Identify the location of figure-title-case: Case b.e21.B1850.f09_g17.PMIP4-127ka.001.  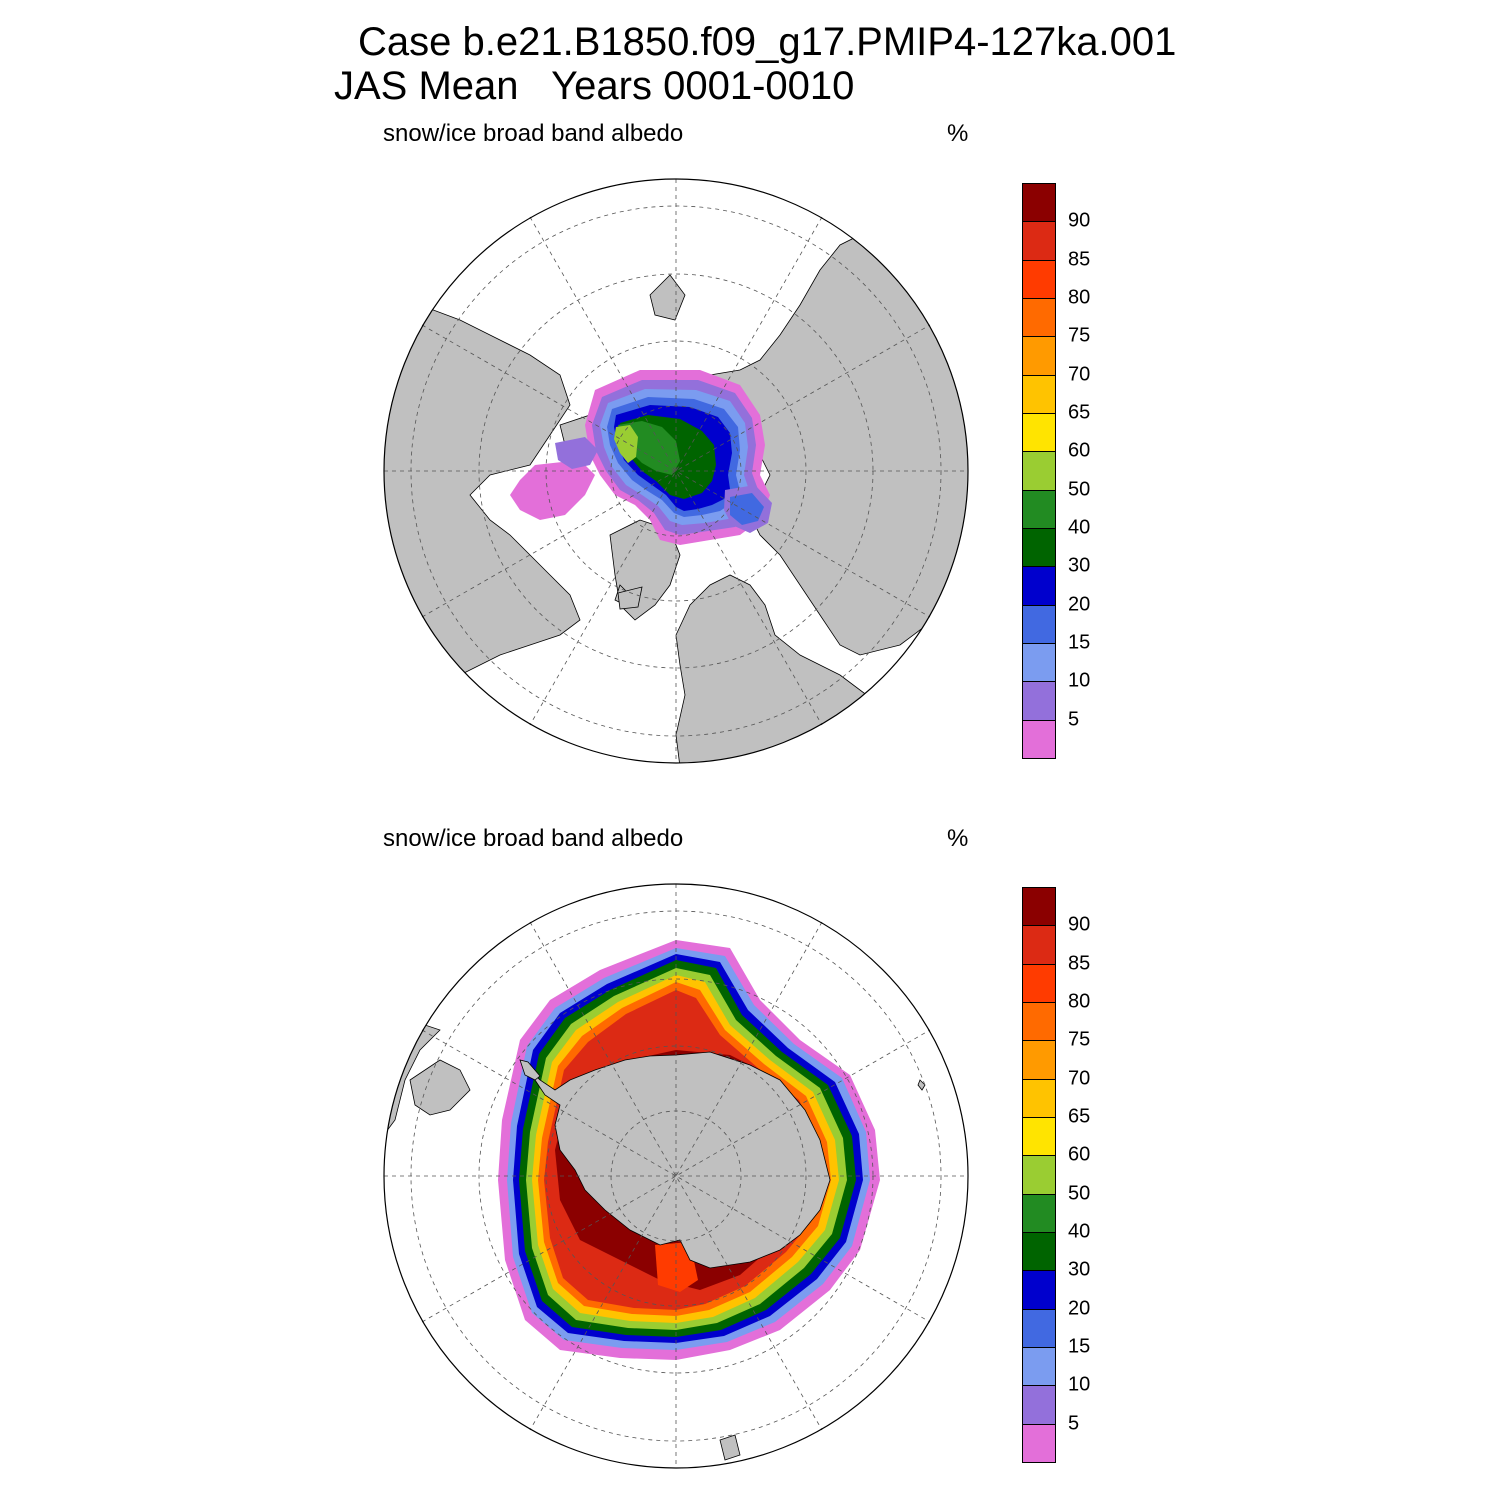
(767, 42).